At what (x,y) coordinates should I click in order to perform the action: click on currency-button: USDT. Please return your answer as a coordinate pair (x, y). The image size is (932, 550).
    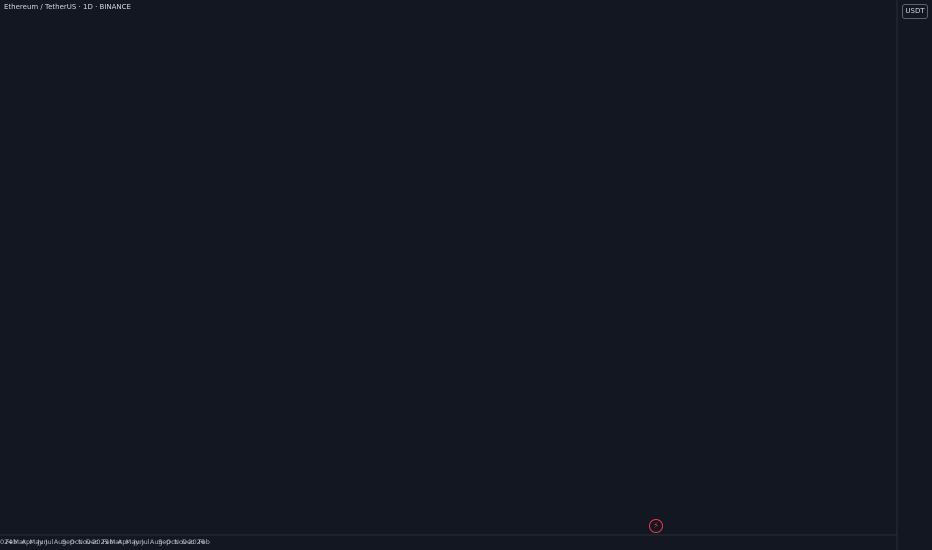
    Looking at the image, I should click on (915, 11).